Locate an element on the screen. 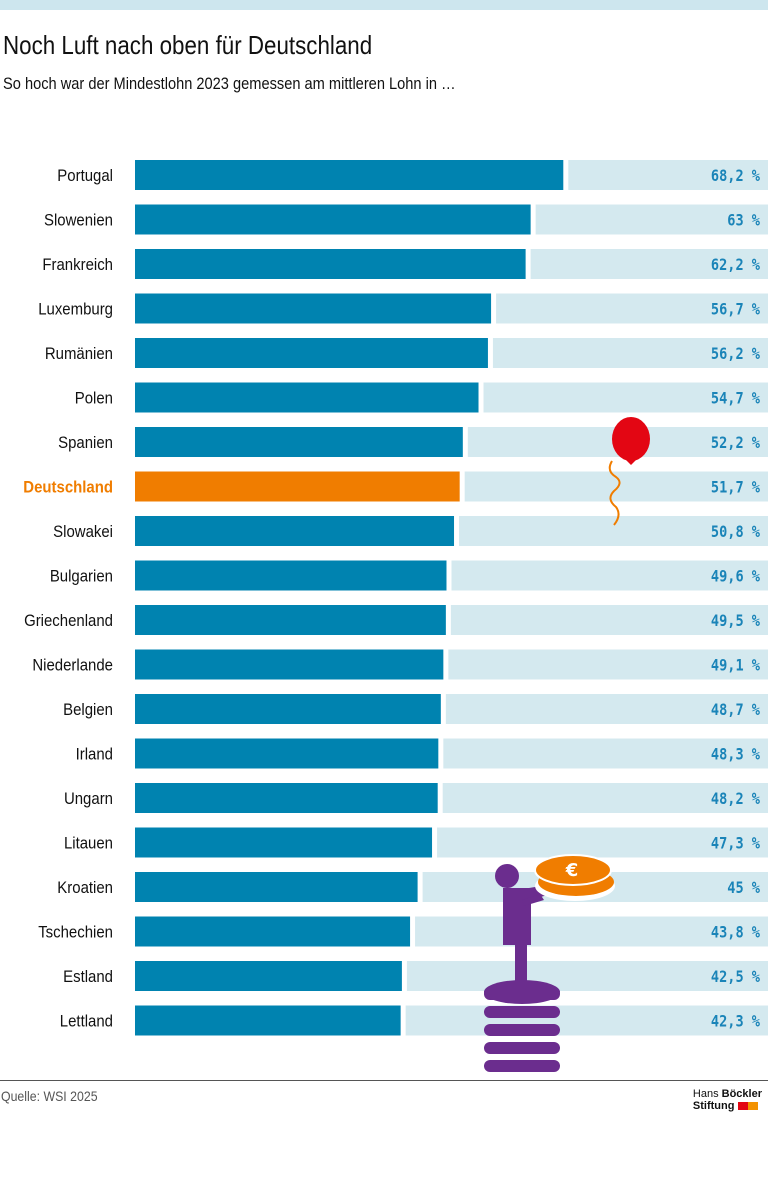 The width and height of the screenshot is (768, 1181). category-label: Slowenien is located at coordinates (78, 221).